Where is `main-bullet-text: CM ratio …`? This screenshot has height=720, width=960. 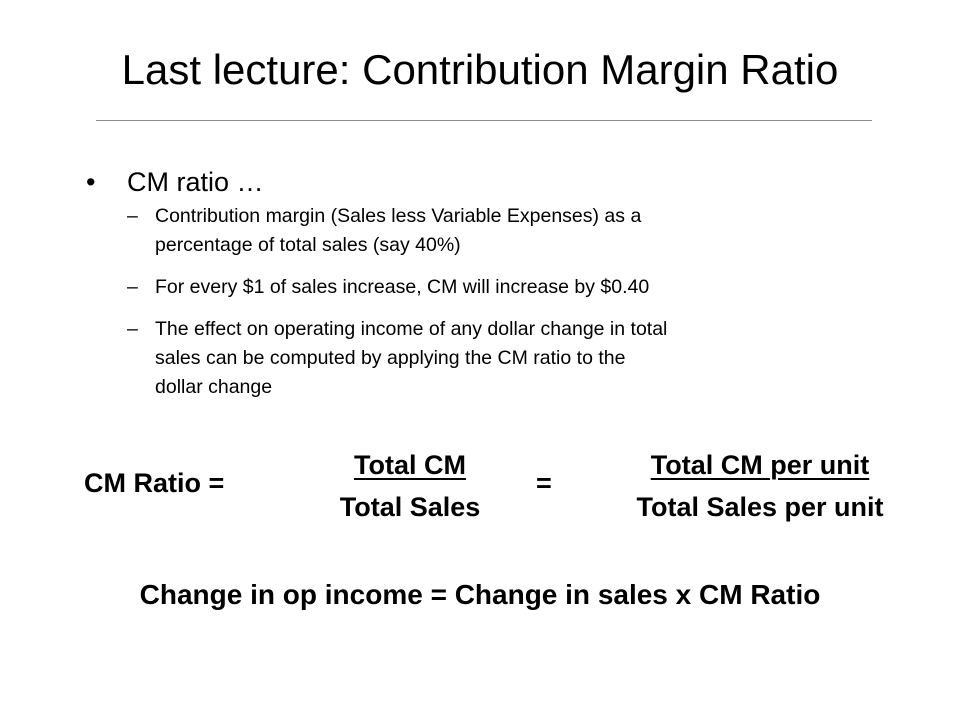 main-bullet-text: CM ratio … is located at coordinates (195, 182).